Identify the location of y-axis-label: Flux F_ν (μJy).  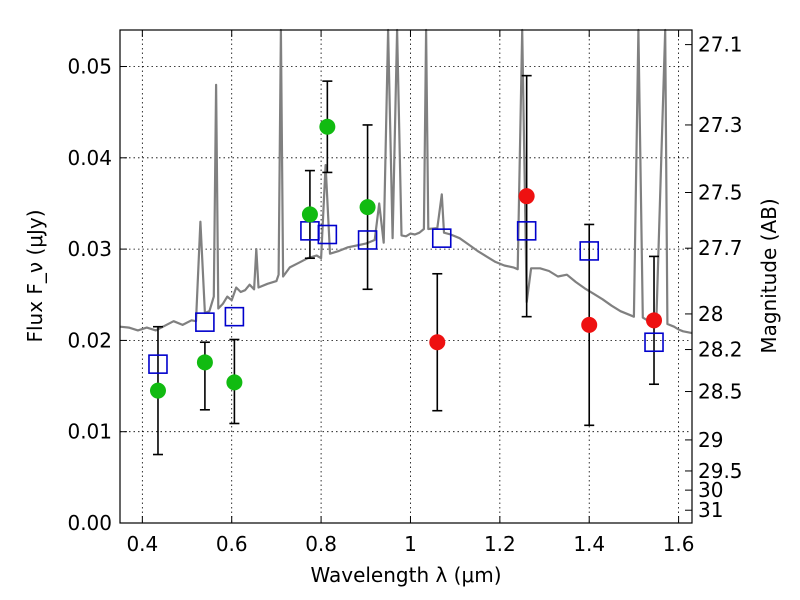
(35, 275).